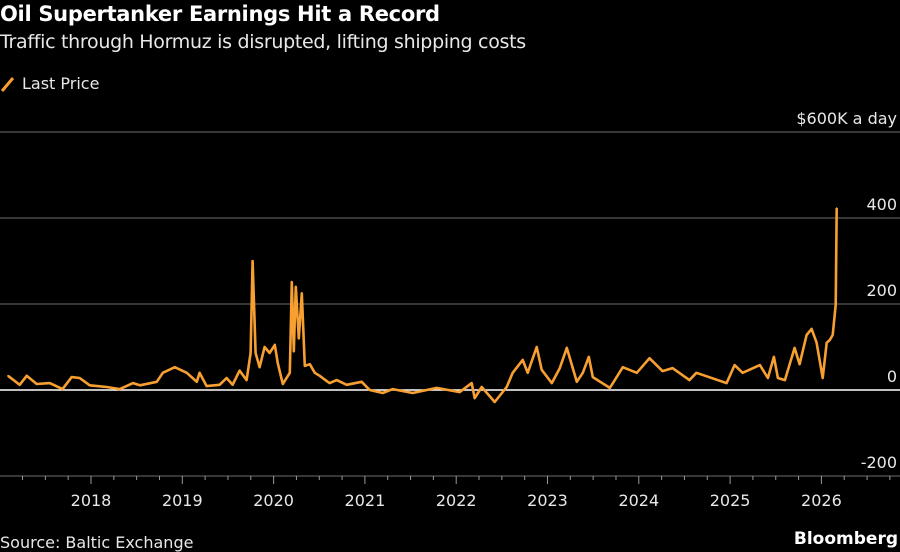  What do you see at coordinates (220, 14) in the screenshot?
I see `chart-title: Oil Supertanker Earnings Hit a Record` at bounding box center [220, 14].